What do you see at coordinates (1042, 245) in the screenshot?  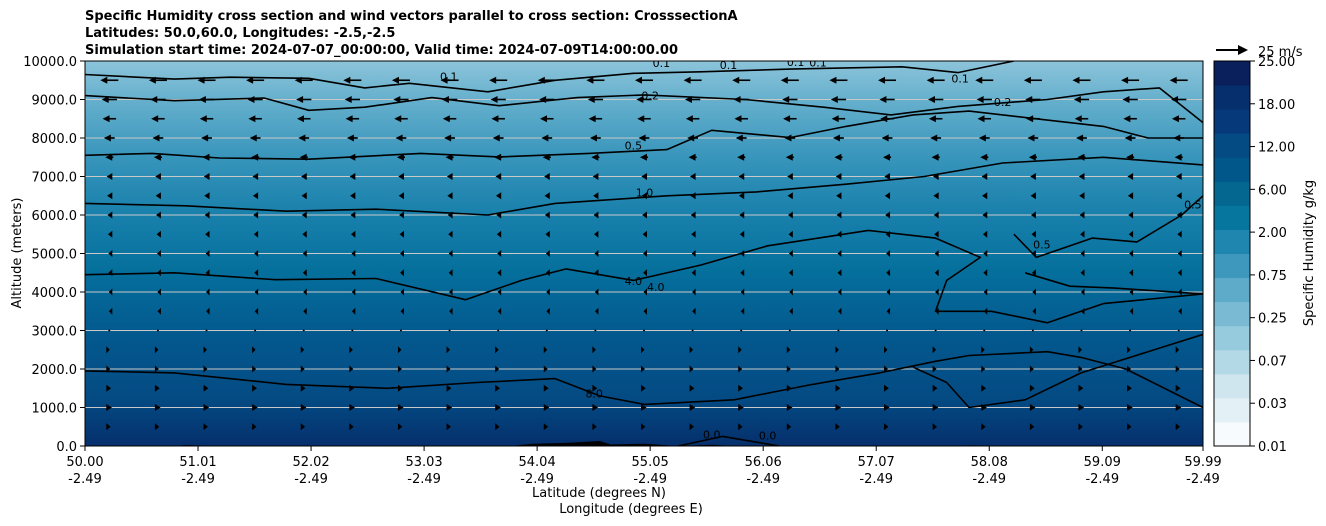 I see `contour-label: 0.5` at bounding box center [1042, 245].